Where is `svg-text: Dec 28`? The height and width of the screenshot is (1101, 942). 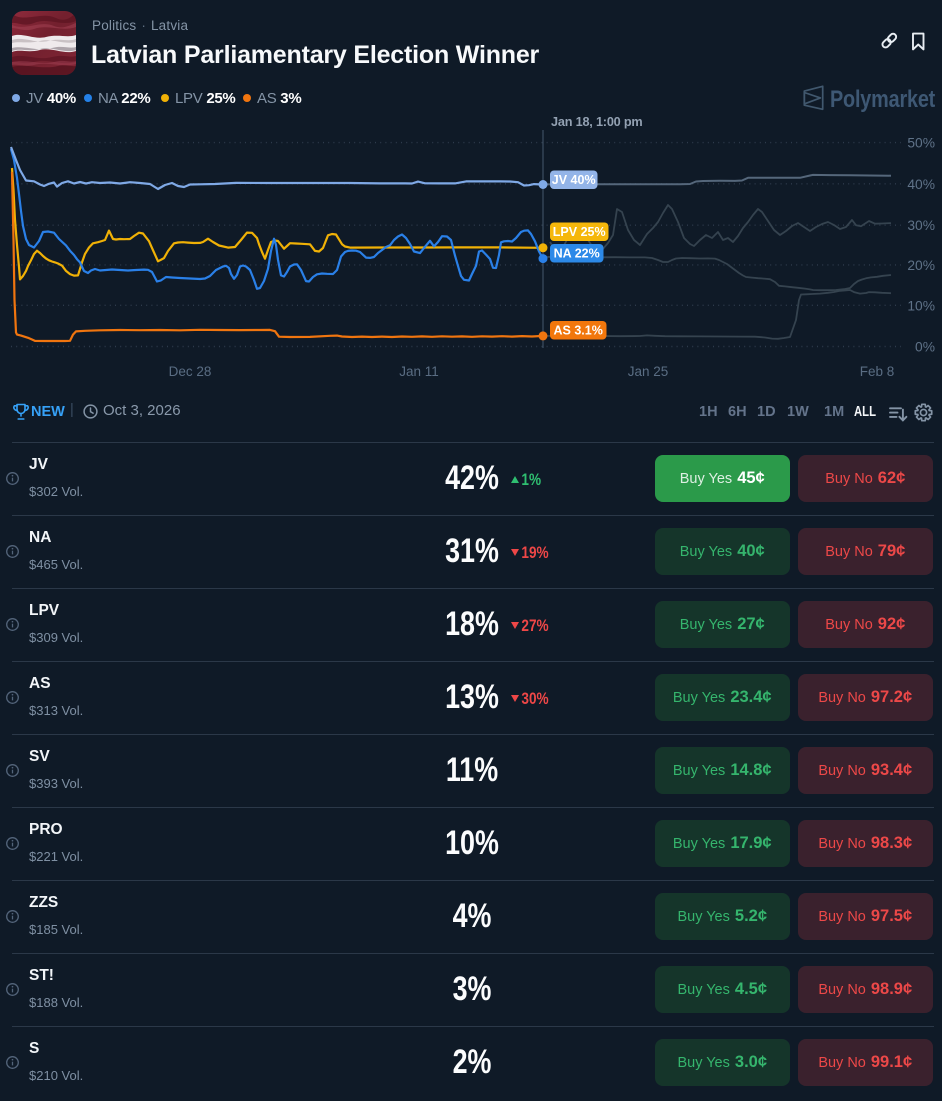 svg-text: Dec 28 is located at coordinates (190, 371).